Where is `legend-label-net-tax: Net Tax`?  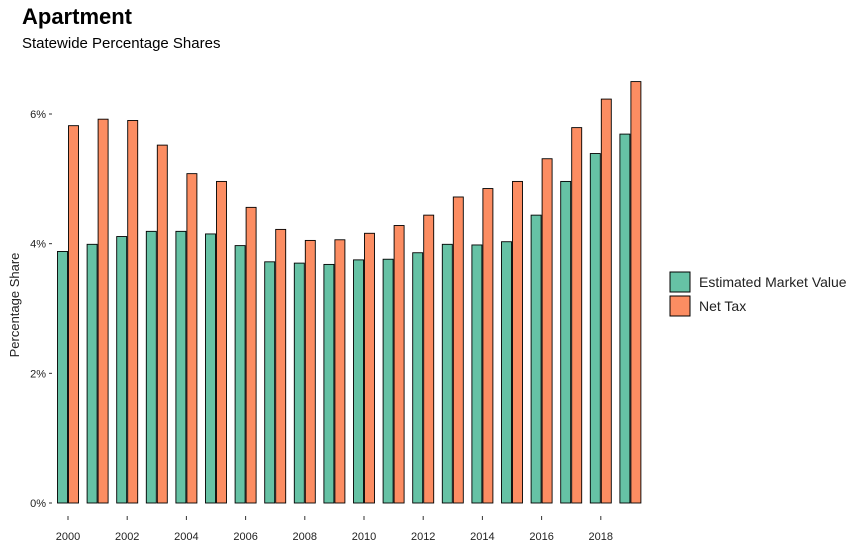
legend-label-net-tax: Net Tax is located at coordinates (722, 306).